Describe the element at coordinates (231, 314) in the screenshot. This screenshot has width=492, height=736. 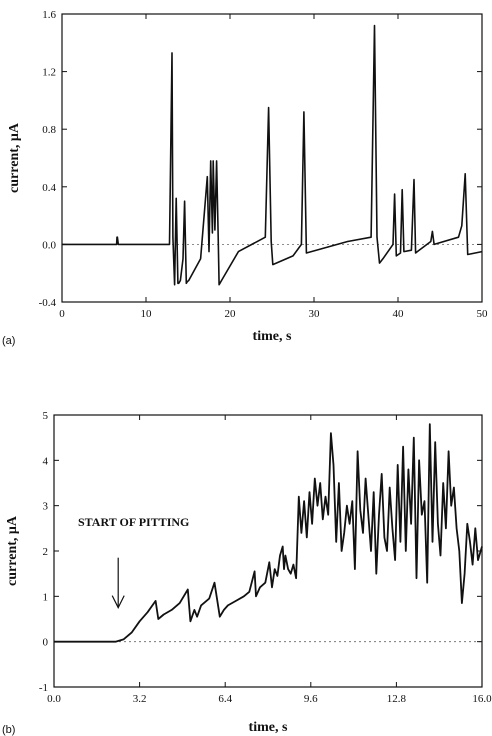
I see `x-tick-label: 20` at that location.